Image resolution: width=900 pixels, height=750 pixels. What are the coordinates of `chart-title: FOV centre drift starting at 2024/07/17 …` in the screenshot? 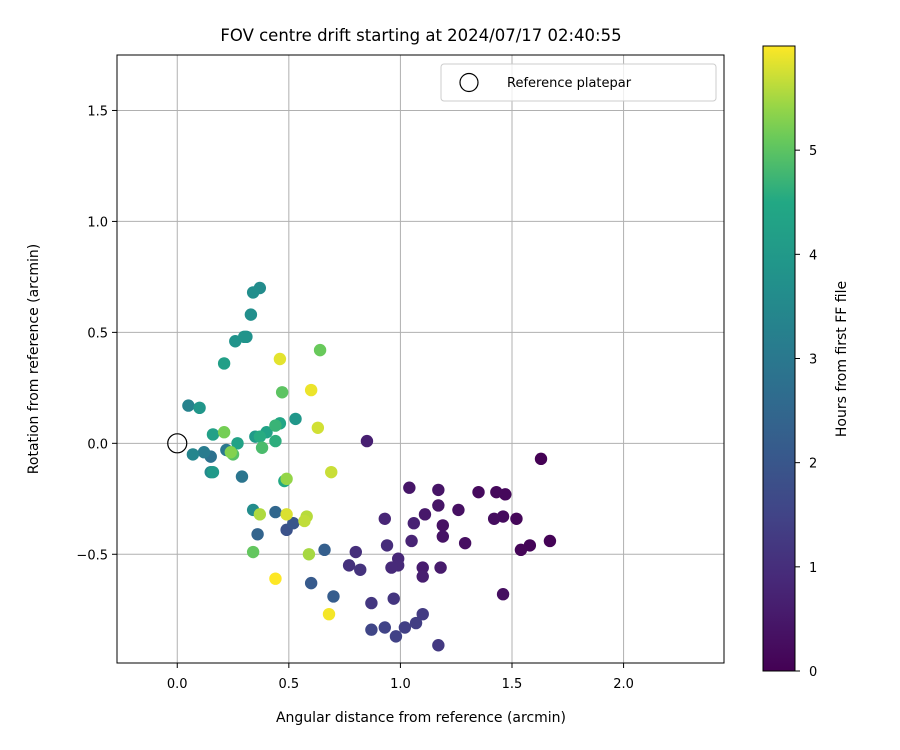 It's located at (420, 35).